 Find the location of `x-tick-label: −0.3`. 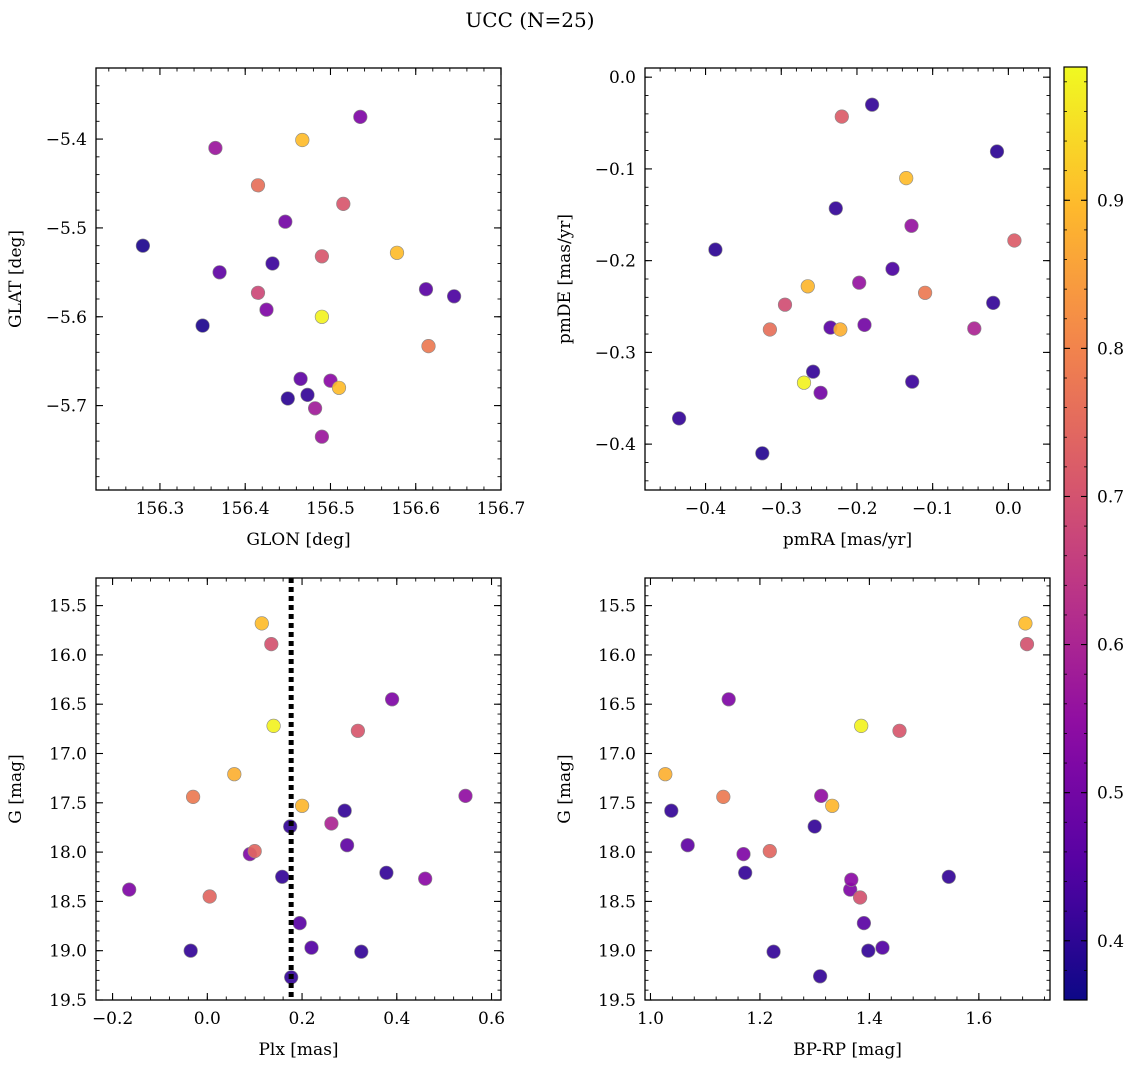

x-tick-label: −0.3 is located at coordinates (781, 509).